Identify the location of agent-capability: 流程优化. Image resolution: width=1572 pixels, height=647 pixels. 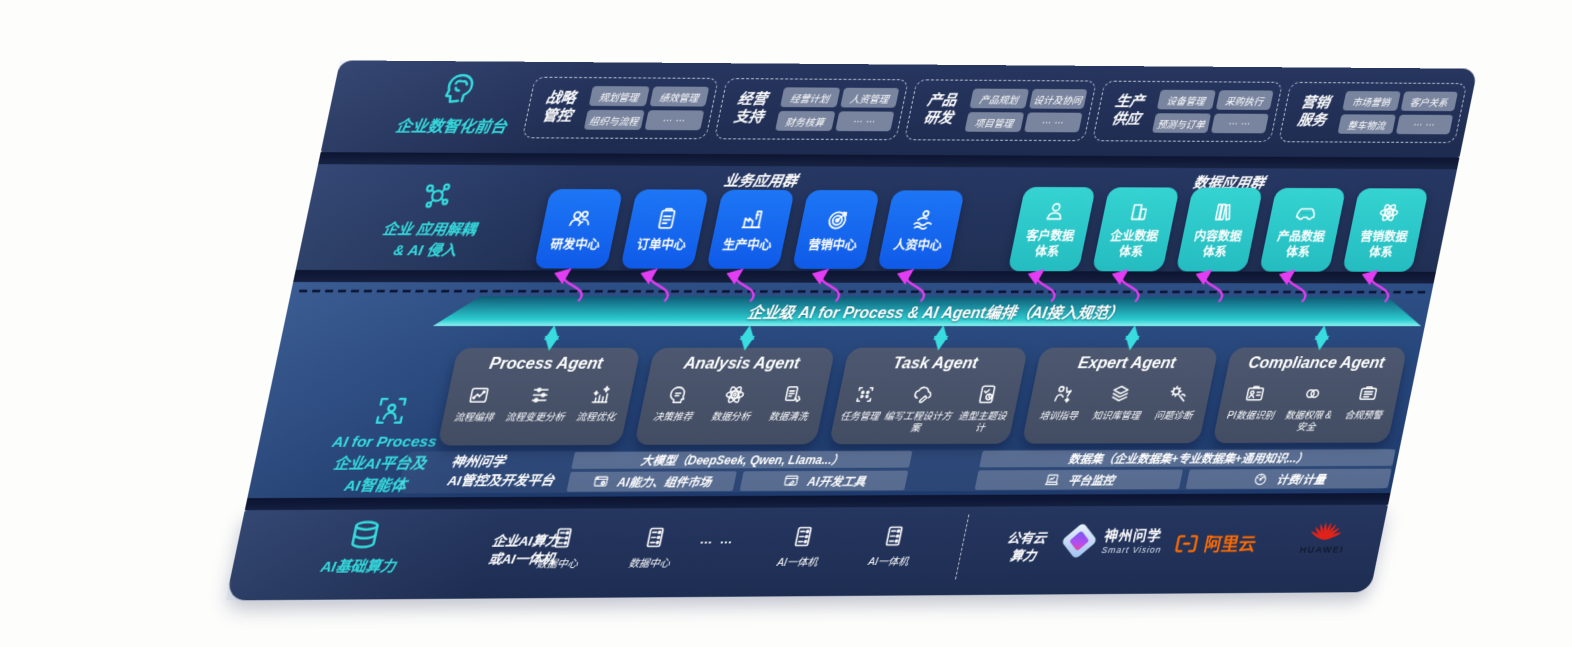
(599, 404).